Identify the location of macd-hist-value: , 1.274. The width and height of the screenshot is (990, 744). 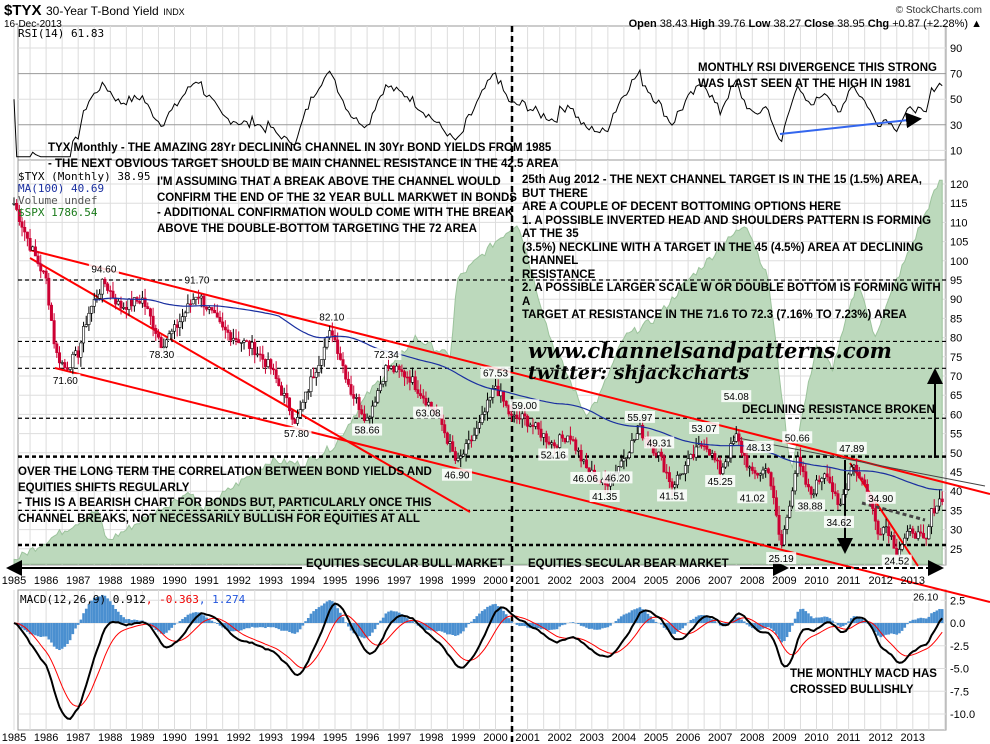
(222, 599).